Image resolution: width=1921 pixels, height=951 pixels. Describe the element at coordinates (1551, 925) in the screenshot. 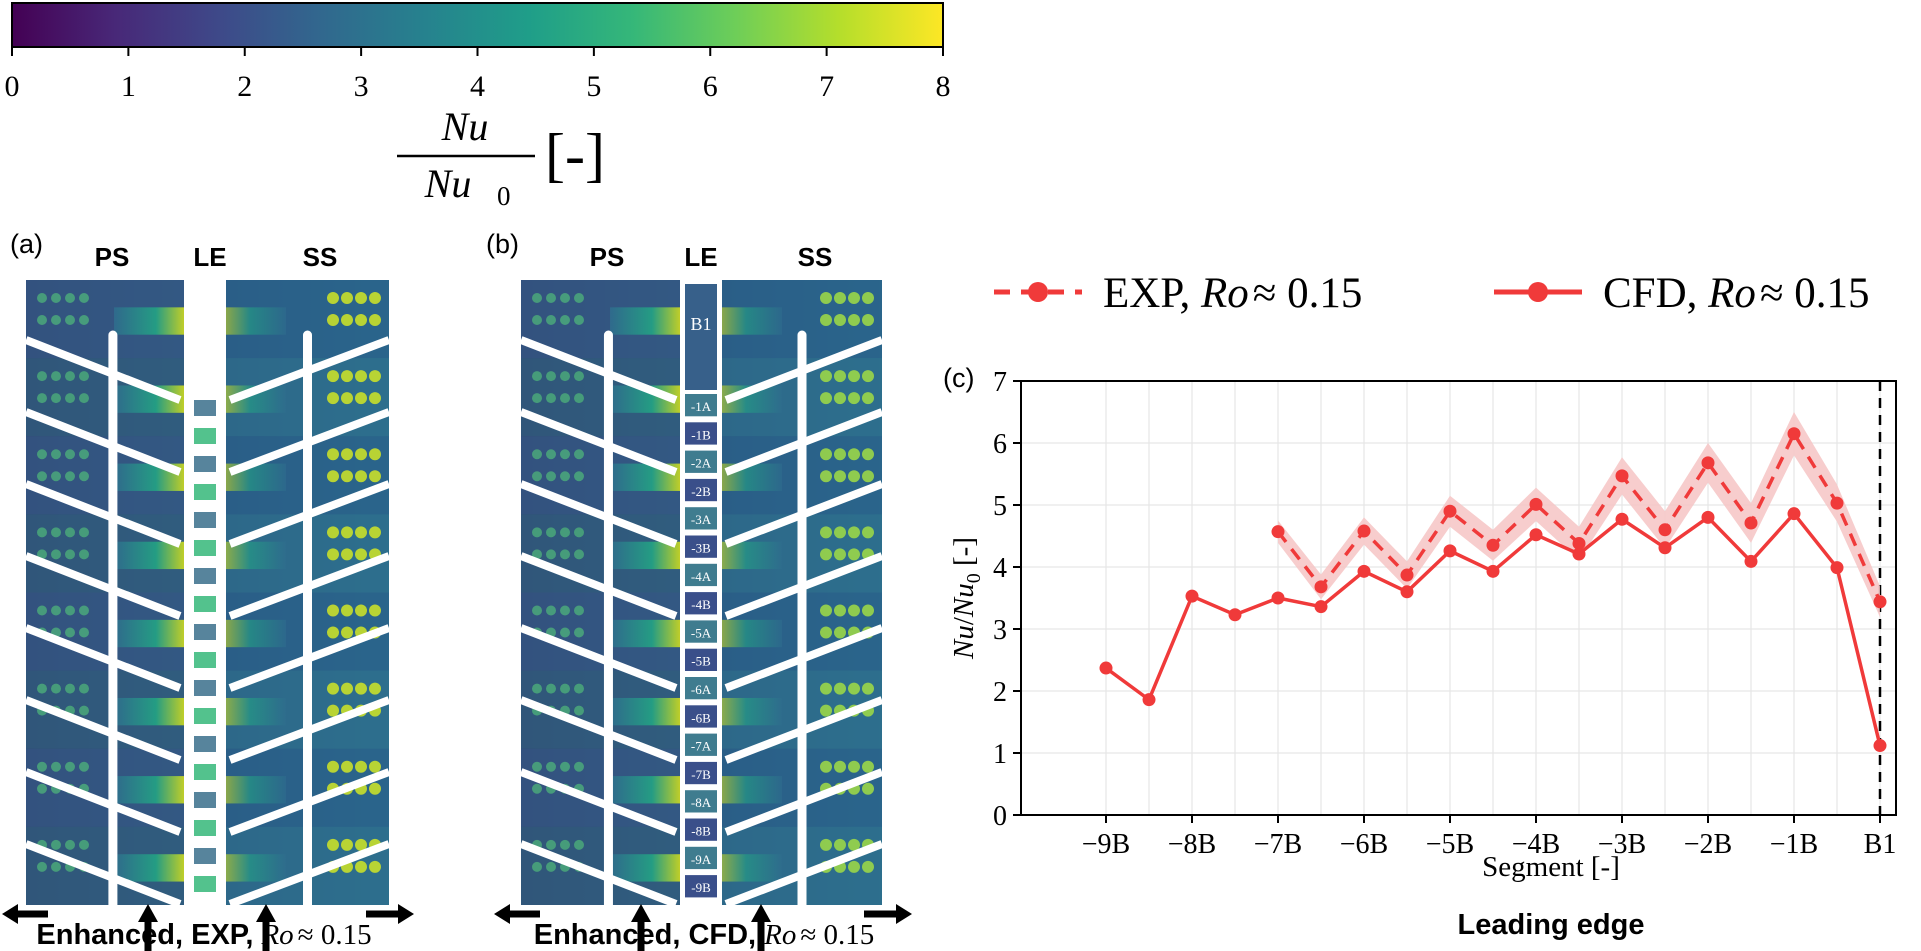

I see `chart-title: Leading edge` at that location.